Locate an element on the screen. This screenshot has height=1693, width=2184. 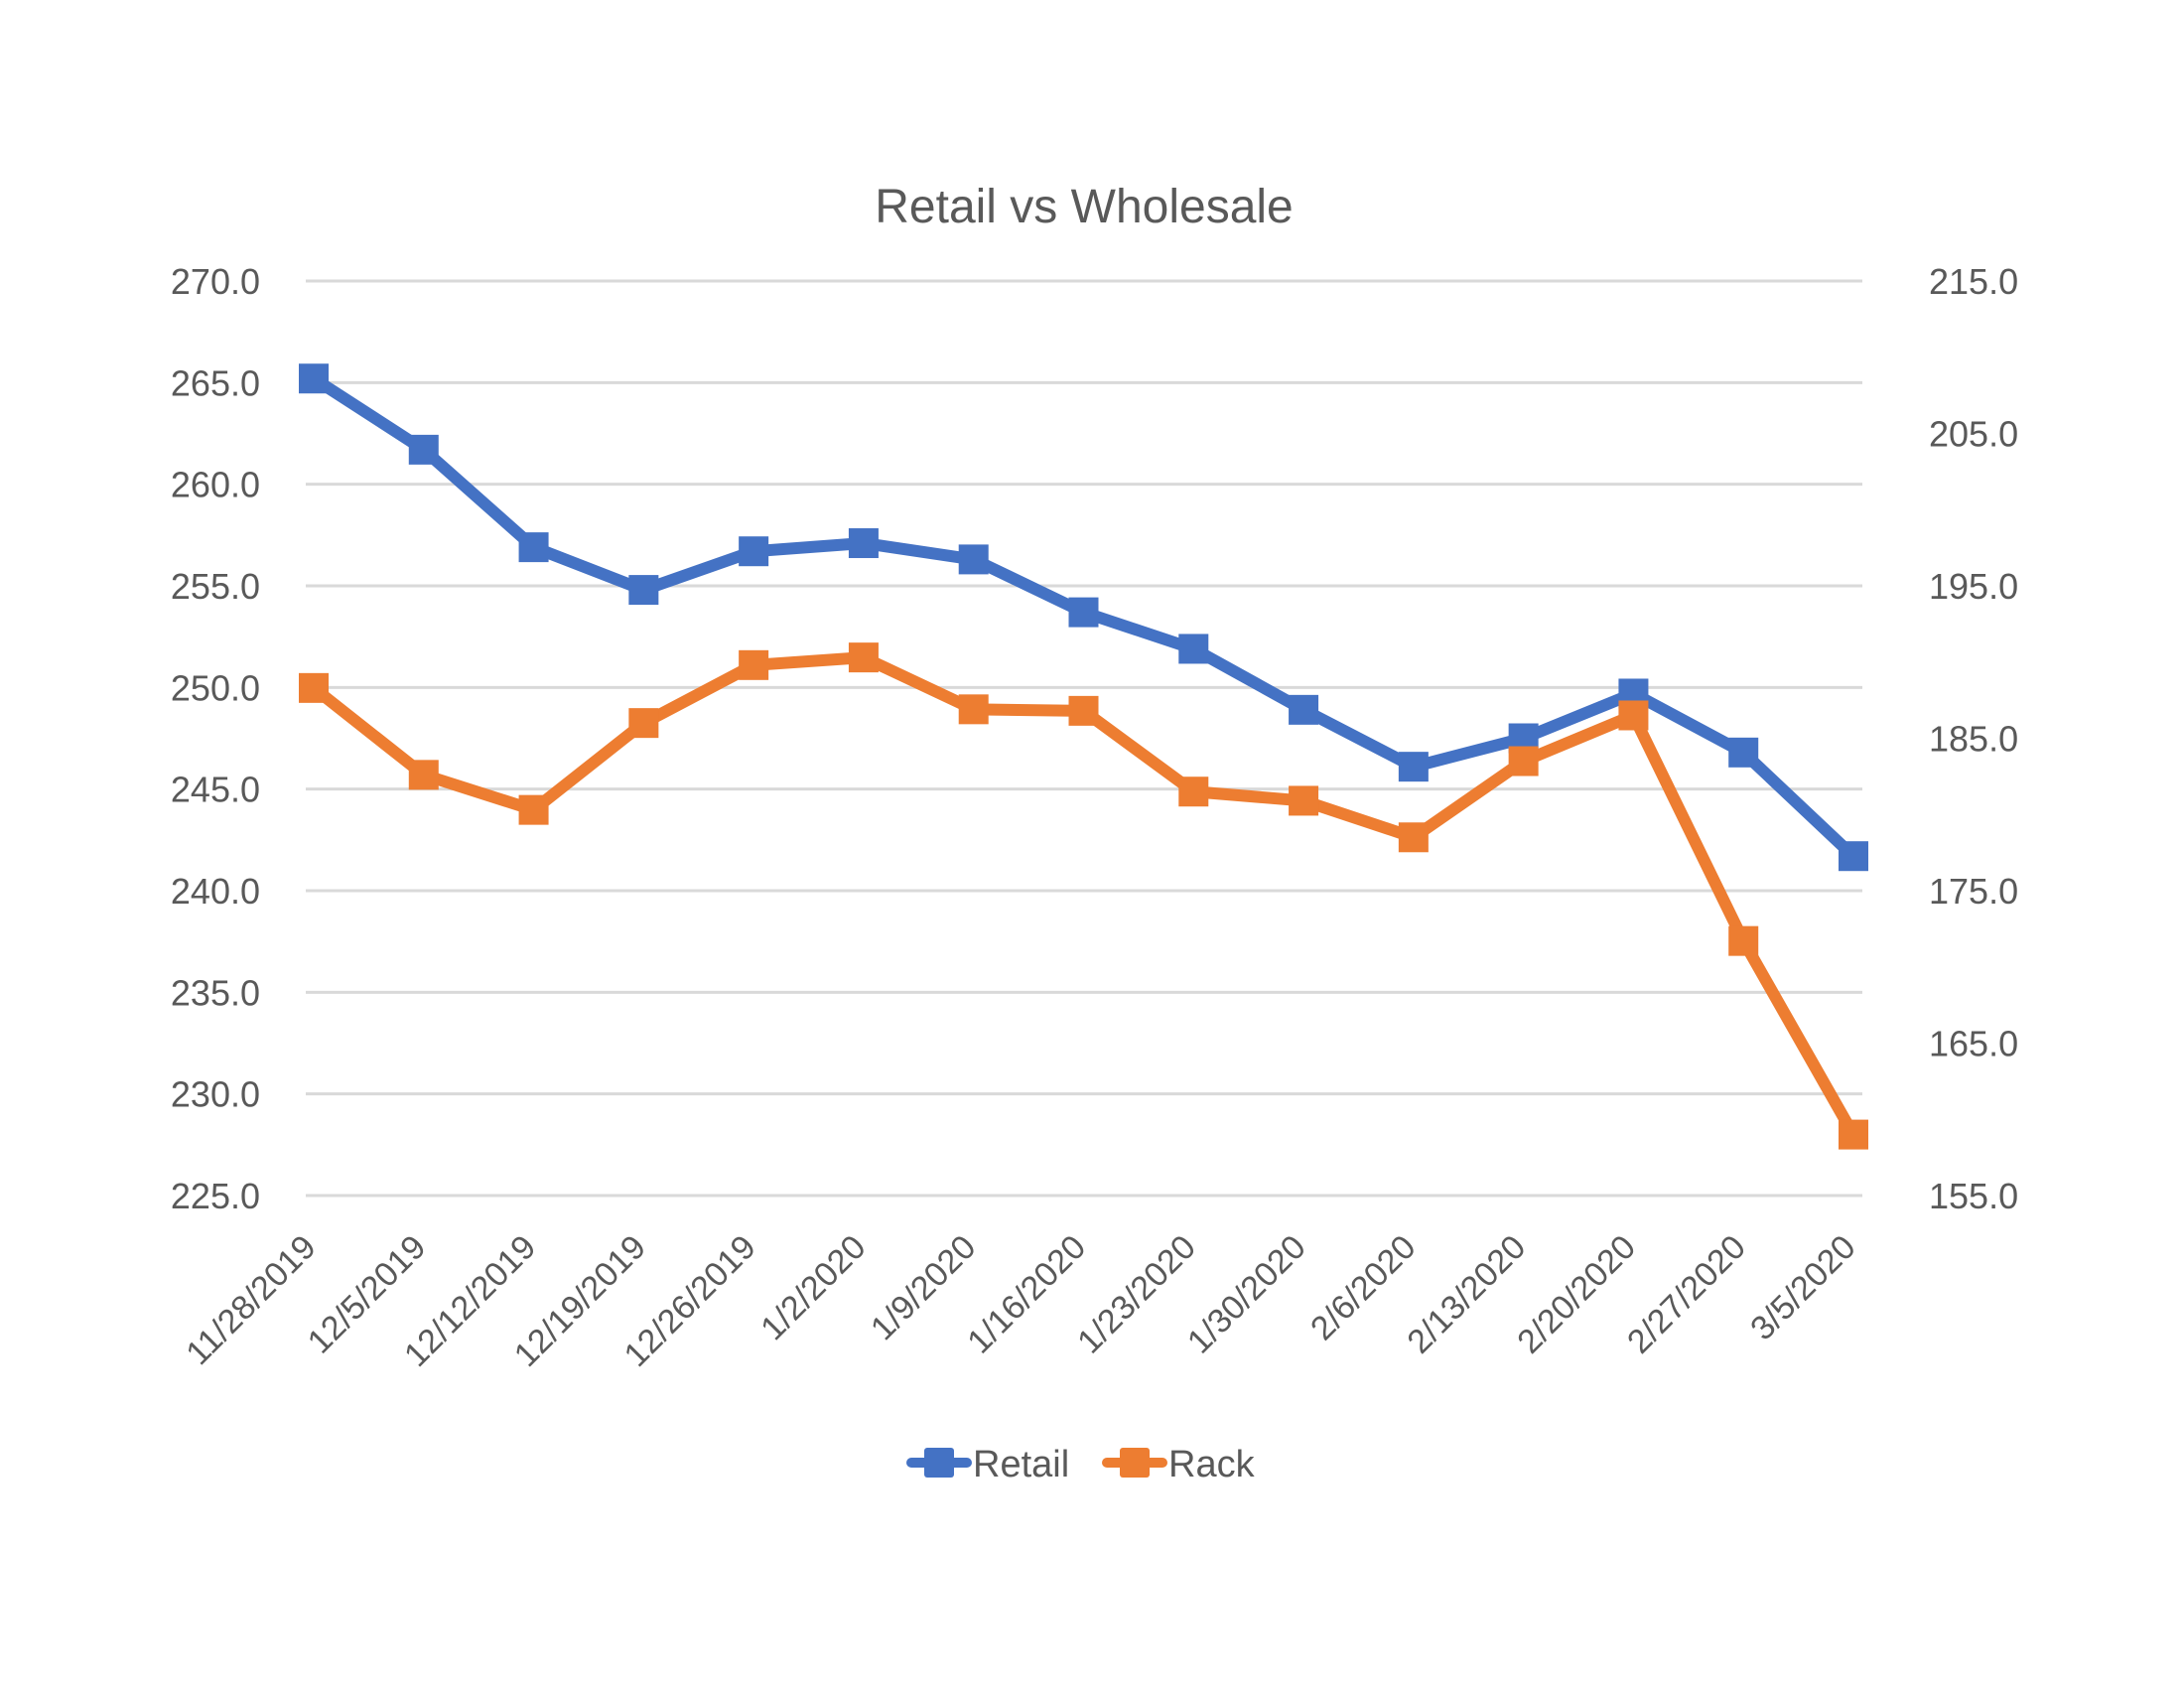
y-left-tick-label: 255.0 is located at coordinates (215, 587).